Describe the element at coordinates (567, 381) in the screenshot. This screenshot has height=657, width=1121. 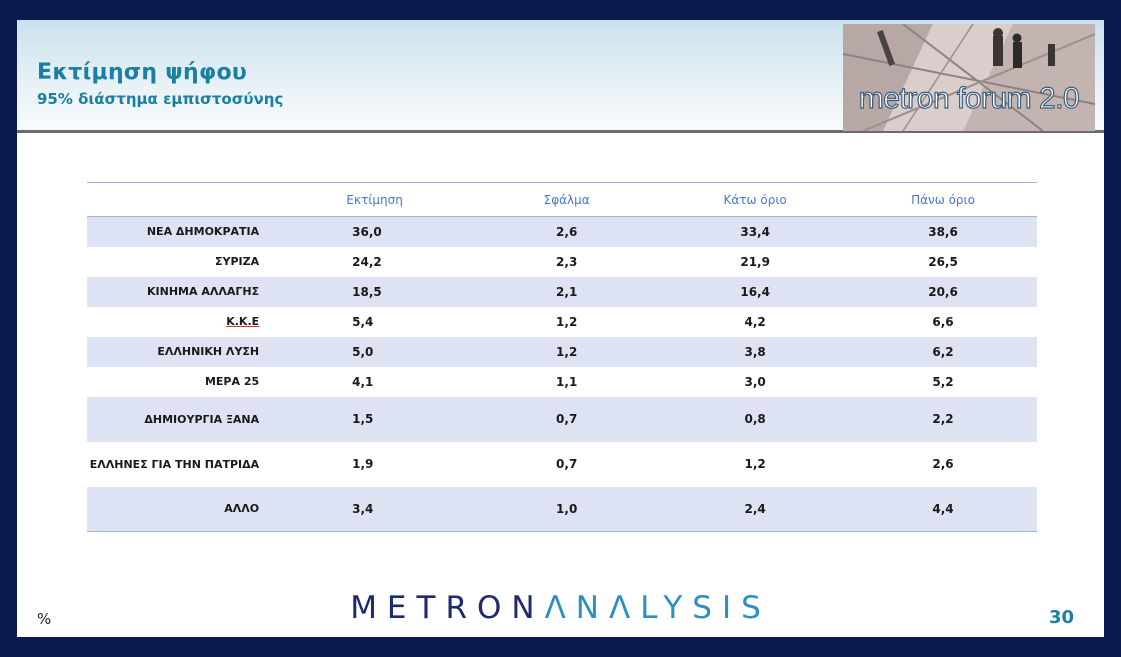
I see `error-value: 1,1` at that location.